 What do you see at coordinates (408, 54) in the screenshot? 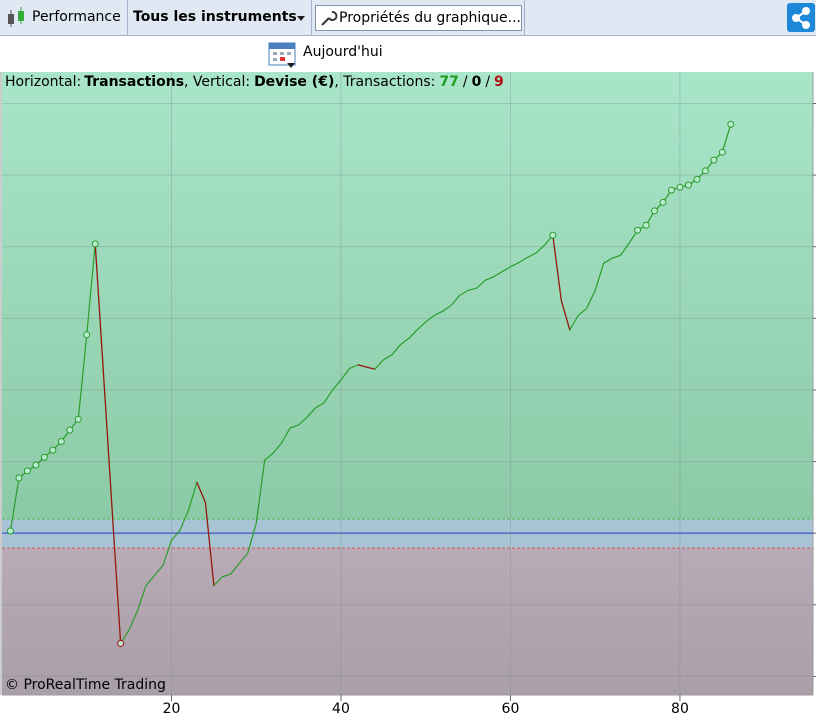
I see `date-bar: Aujourd'hui` at bounding box center [408, 54].